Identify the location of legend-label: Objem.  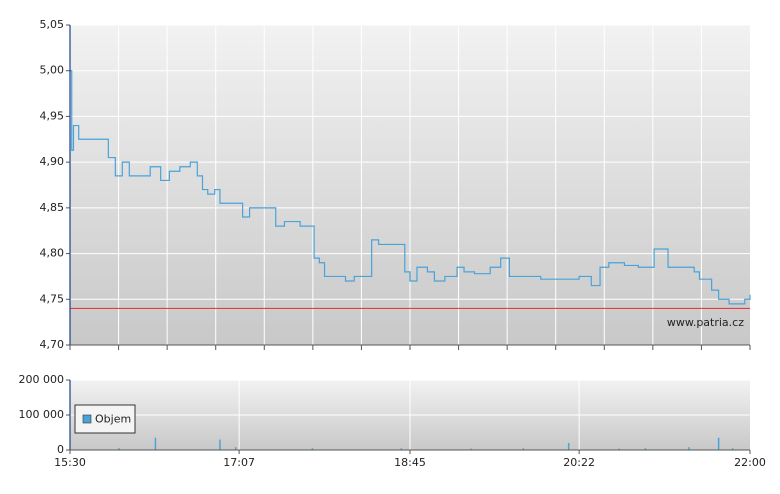
(113, 419).